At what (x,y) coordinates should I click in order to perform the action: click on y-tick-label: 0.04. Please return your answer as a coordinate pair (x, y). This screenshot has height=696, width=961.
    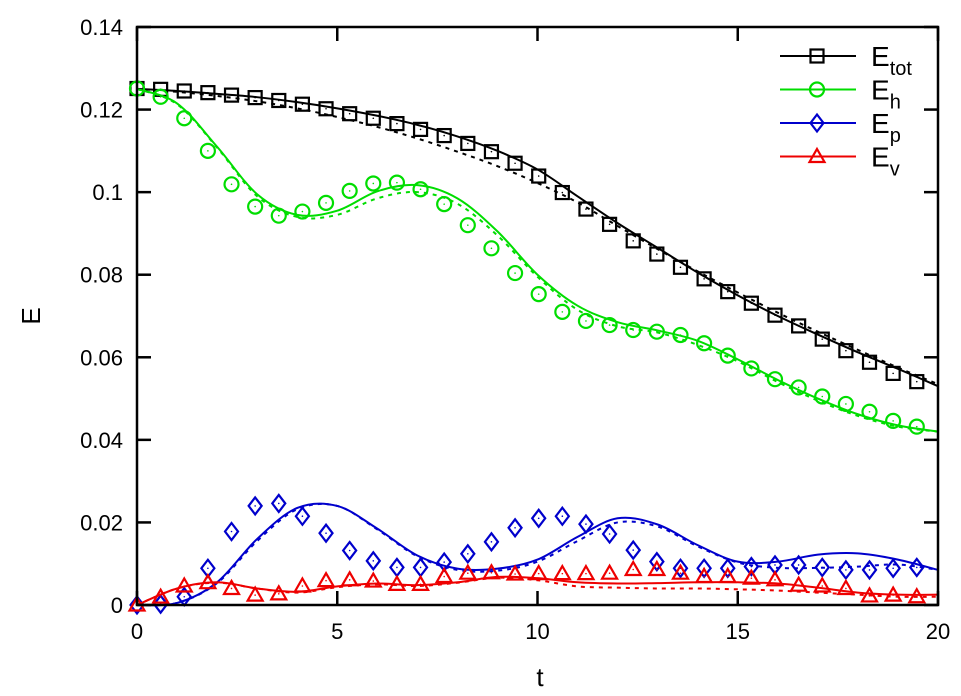
    Looking at the image, I should click on (101, 440).